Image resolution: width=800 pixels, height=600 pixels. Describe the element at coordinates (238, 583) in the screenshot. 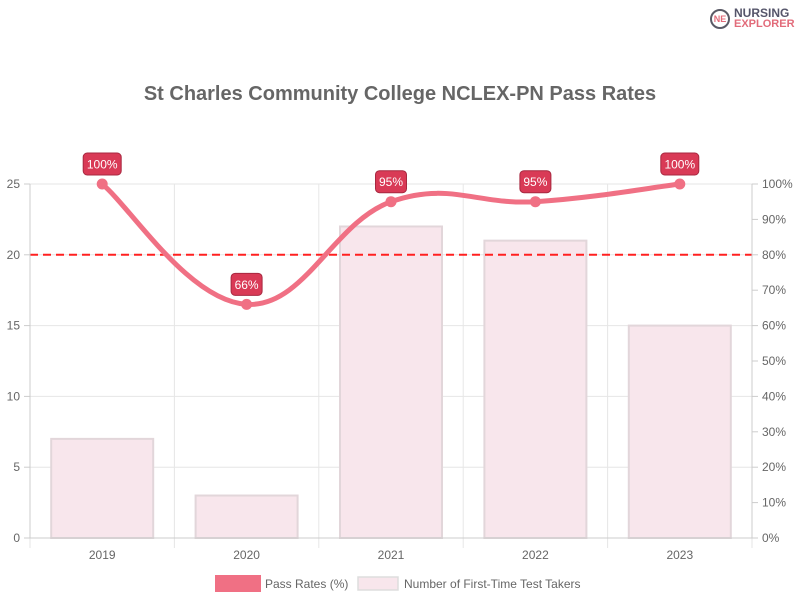

I see `legend-swatch-pass-rates` at that location.